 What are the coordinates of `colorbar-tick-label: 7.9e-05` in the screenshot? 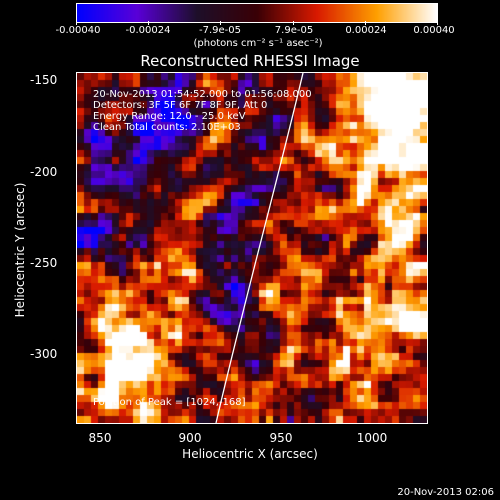 It's located at (294, 30).